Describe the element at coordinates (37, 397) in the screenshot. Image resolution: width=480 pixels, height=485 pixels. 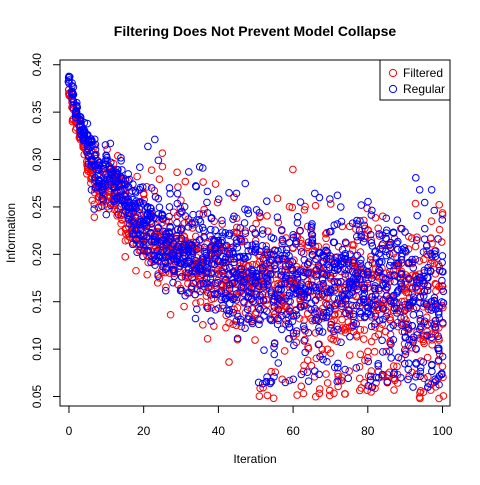
I see `y-tick-label: 0.05` at that location.